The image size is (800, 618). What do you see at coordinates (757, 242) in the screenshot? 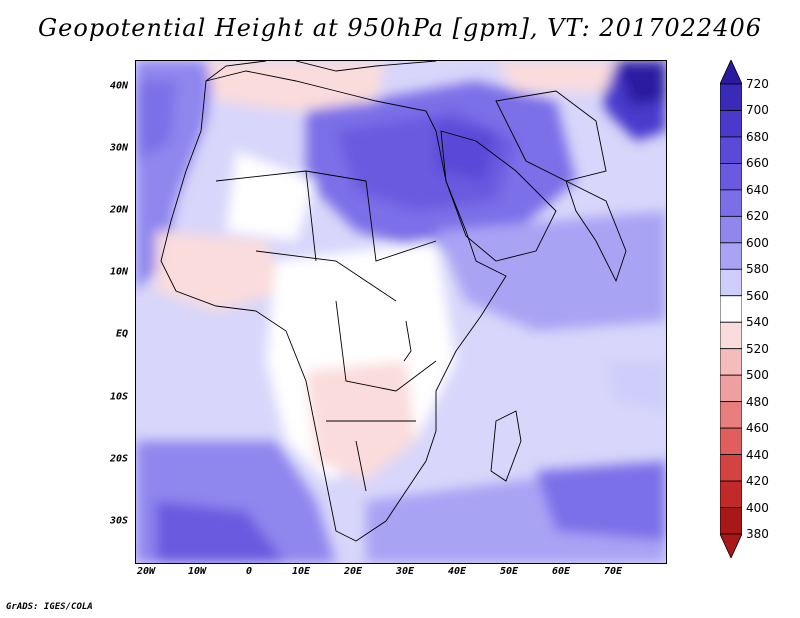
I see `colorbar-label: 600` at bounding box center [757, 242].